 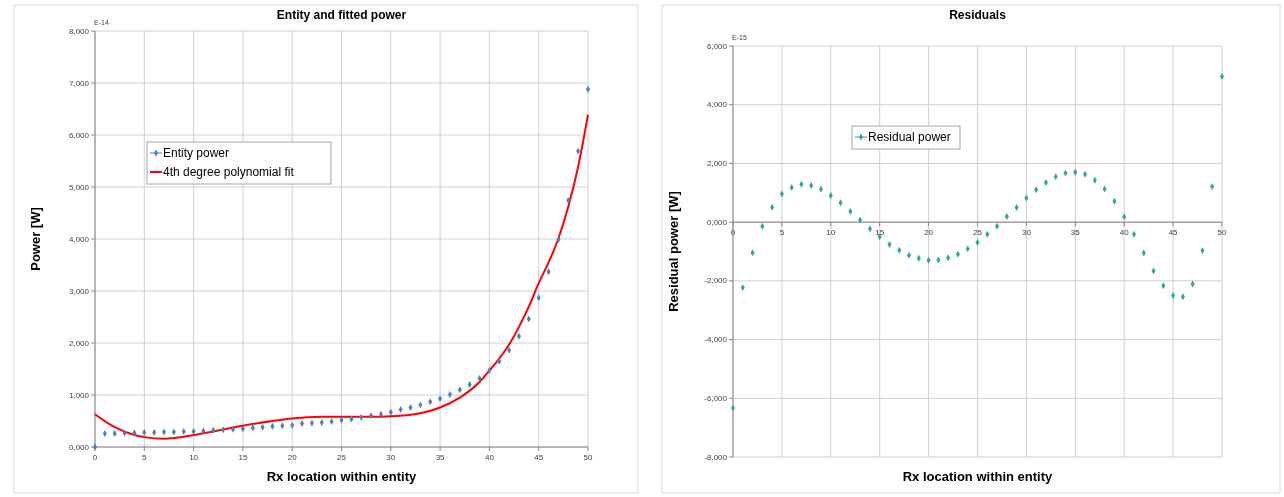 I want to click on legend-label: Residual power, so click(x=909, y=137).